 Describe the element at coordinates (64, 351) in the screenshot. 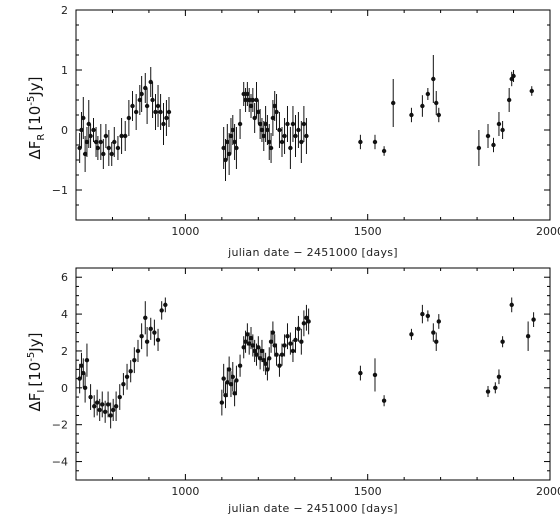

I see `panel-i-y-tick-label: 2` at that location.